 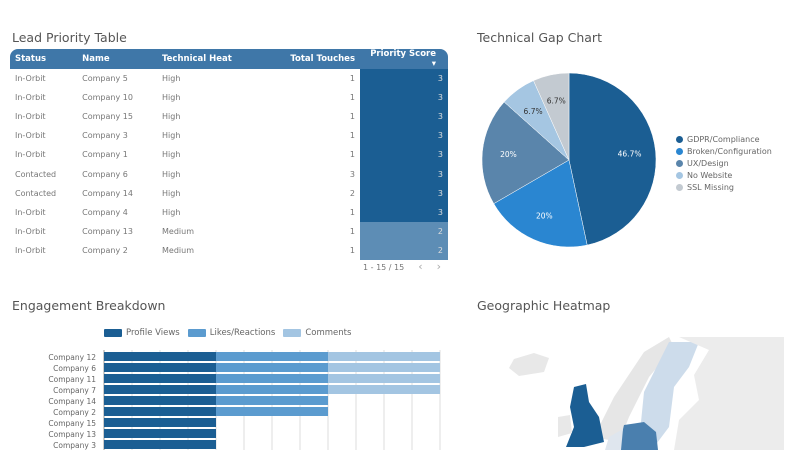 What do you see at coordinates (74, 390) in the screenshot?
I see `category-label: Company 7` at bounding box center [74, 390].